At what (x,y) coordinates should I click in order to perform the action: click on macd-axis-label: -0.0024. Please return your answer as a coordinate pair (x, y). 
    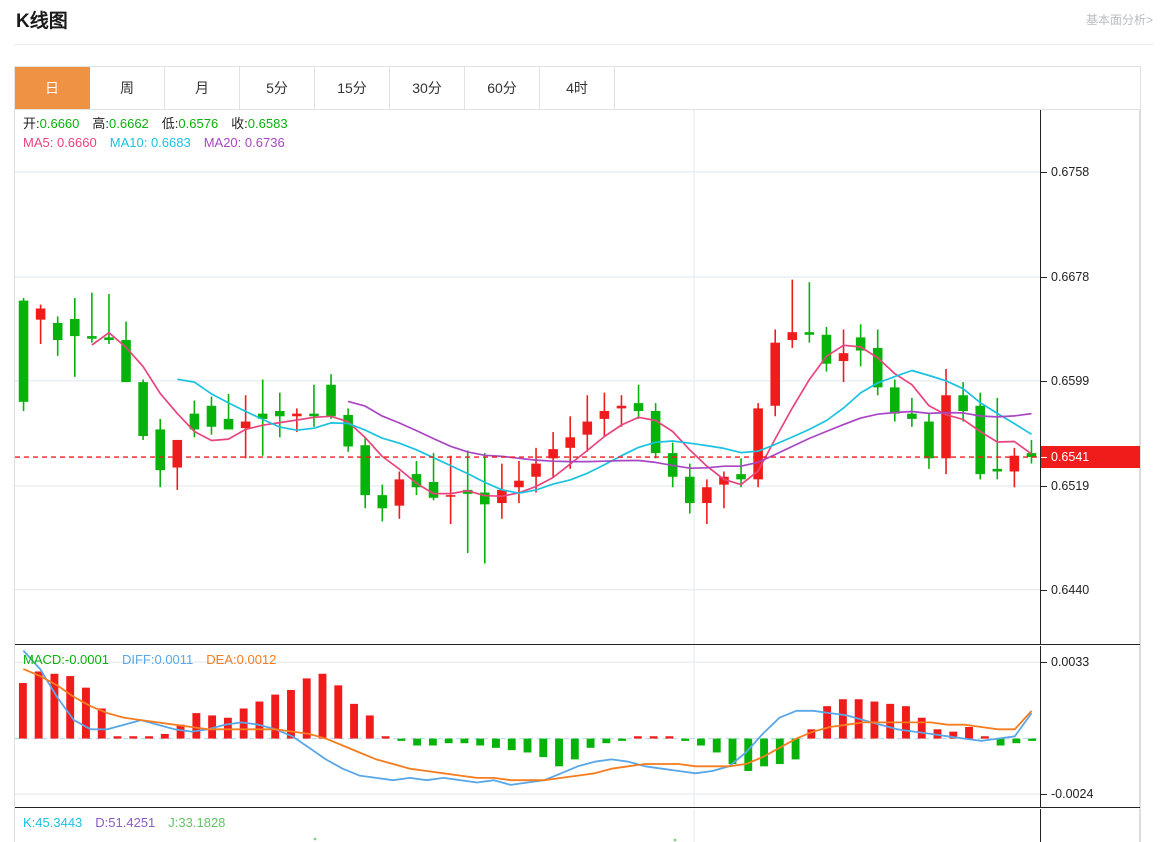
    Looking at the image, I should click on (1072, 794).